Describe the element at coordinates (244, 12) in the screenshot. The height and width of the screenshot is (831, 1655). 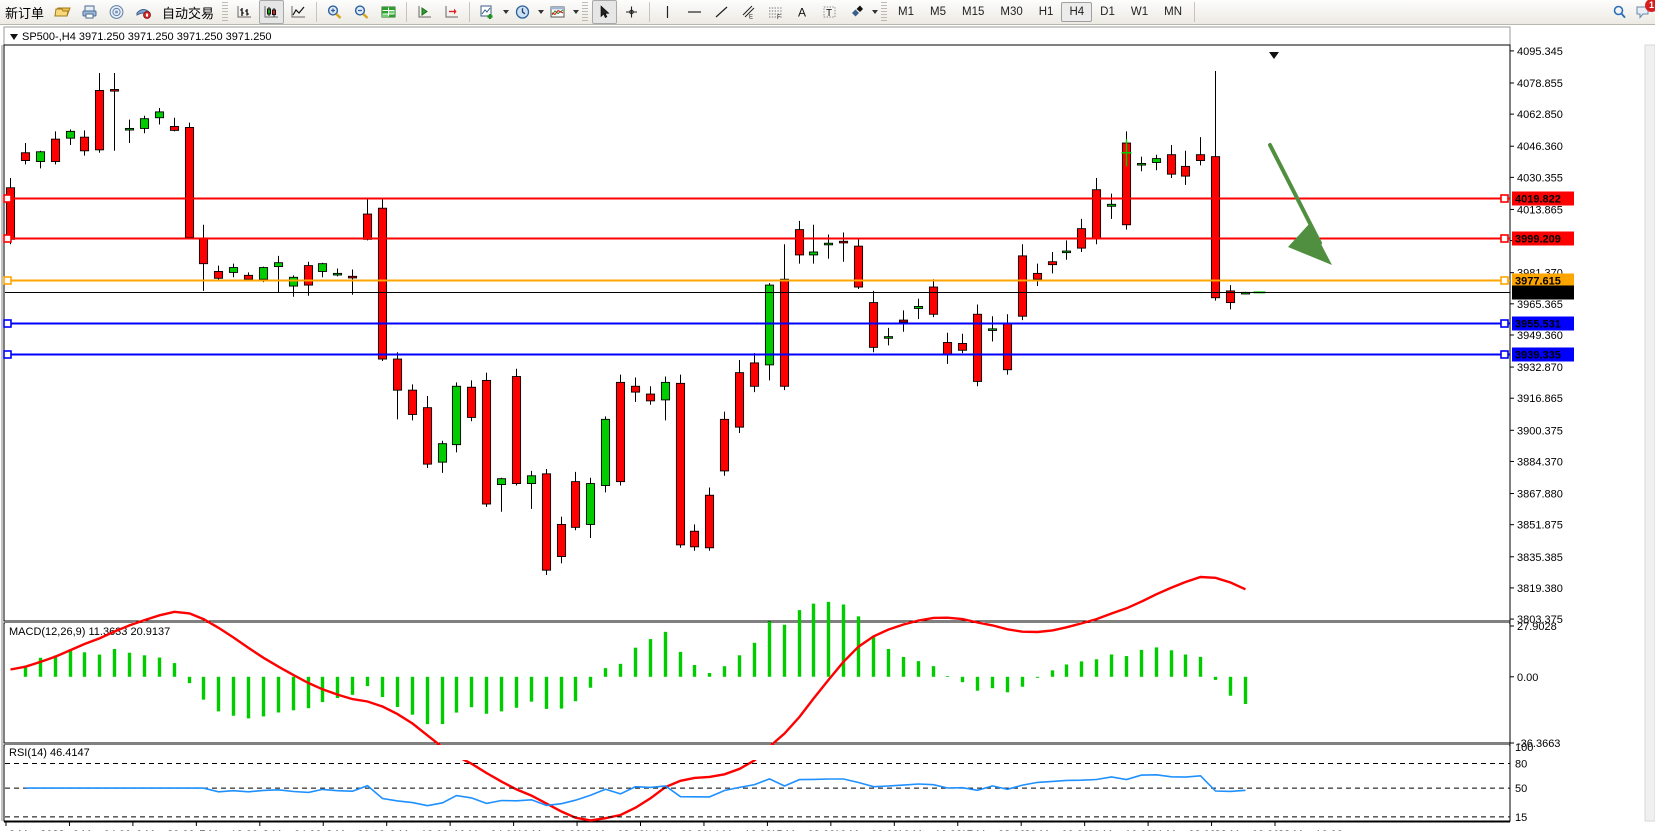
I see `bar-chart-icon` at that location.